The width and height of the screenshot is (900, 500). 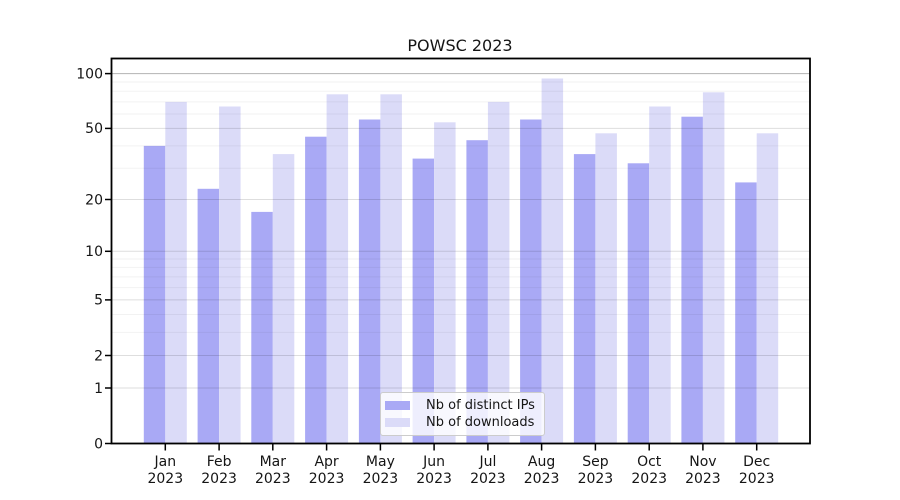 I want to click on chart-title: POWSC 2023, so click(x=459, y=45).